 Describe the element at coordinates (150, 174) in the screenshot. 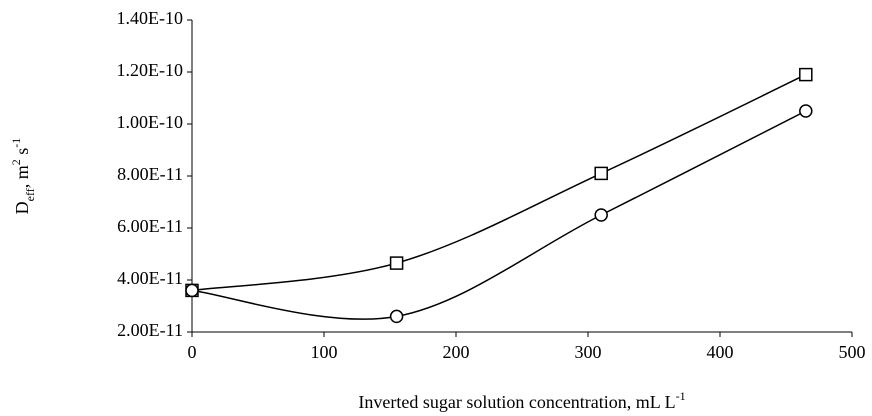

I see `y-tick-label: 8.00E-11` at that location.